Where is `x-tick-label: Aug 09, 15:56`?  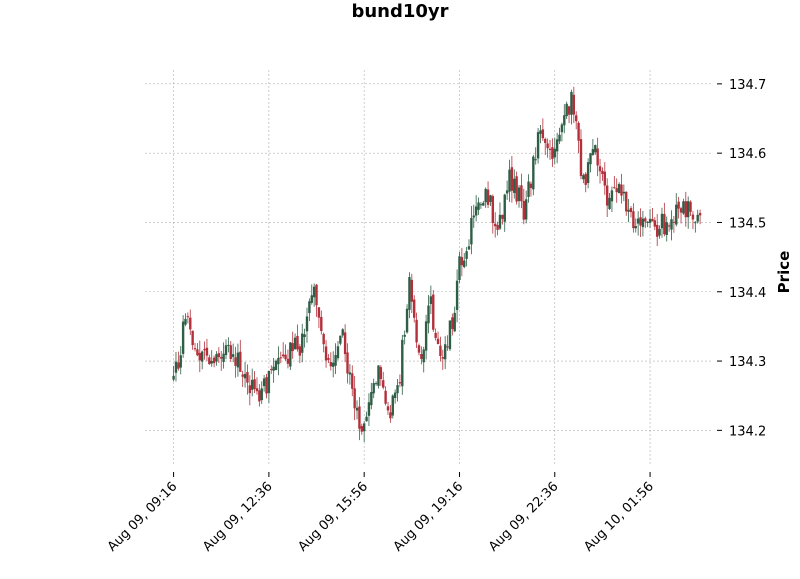
x-tick-label: Aug 09, 15:56 is located at coordinates (333, 517).